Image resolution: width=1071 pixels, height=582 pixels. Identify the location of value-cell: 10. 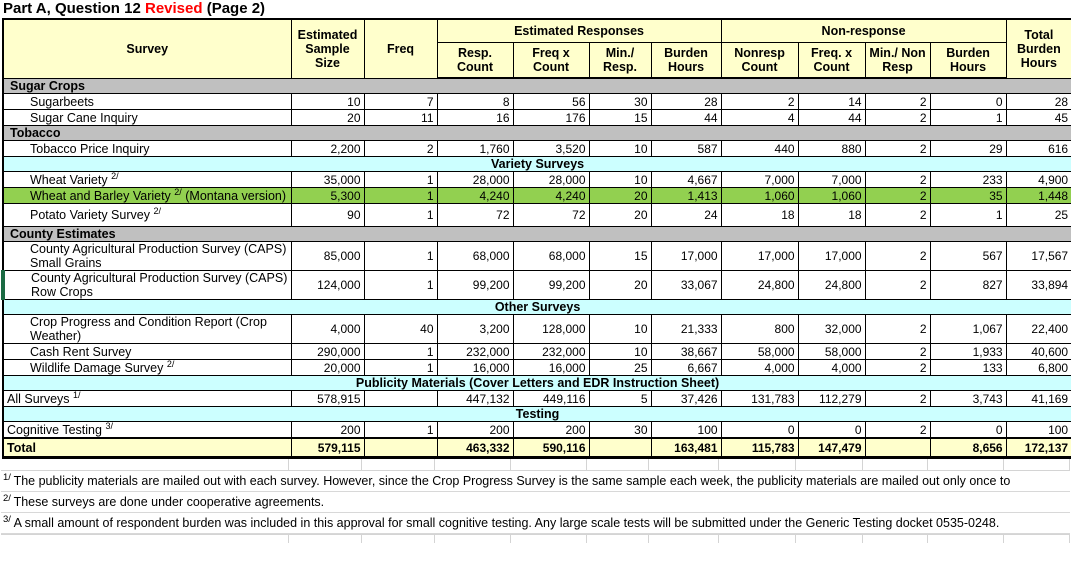
(620, 179).